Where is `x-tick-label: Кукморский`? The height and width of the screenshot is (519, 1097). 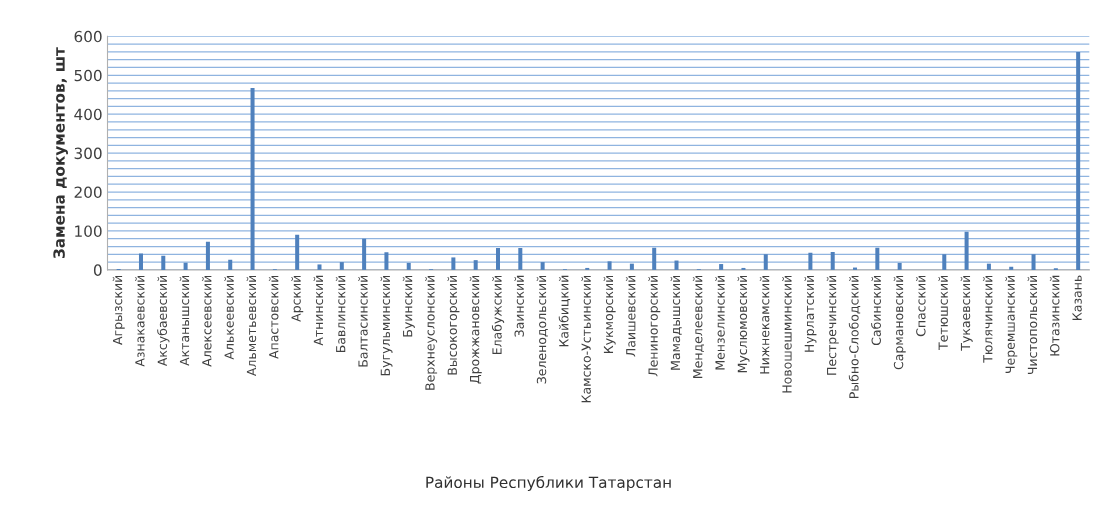 x-tick-label: Кукморский is located at coordinates (609, 314).